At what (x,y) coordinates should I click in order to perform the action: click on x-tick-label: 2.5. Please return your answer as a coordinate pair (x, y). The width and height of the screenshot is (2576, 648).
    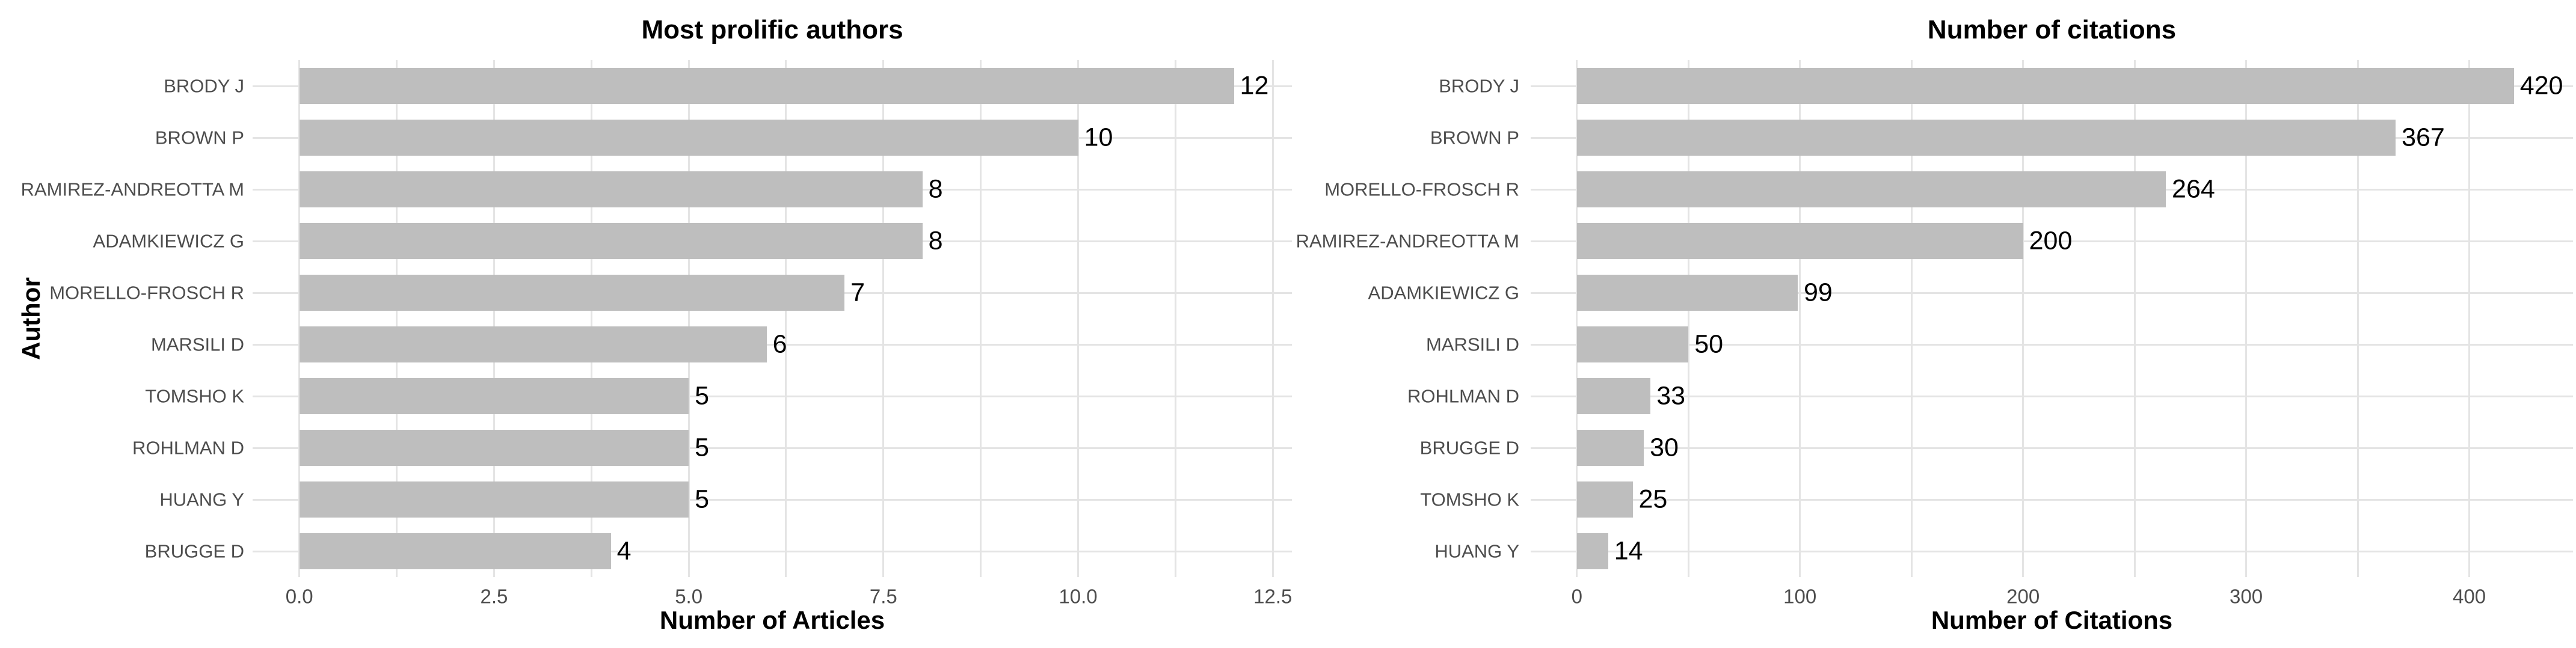
    Looking at the image, I should click on (494, 597).